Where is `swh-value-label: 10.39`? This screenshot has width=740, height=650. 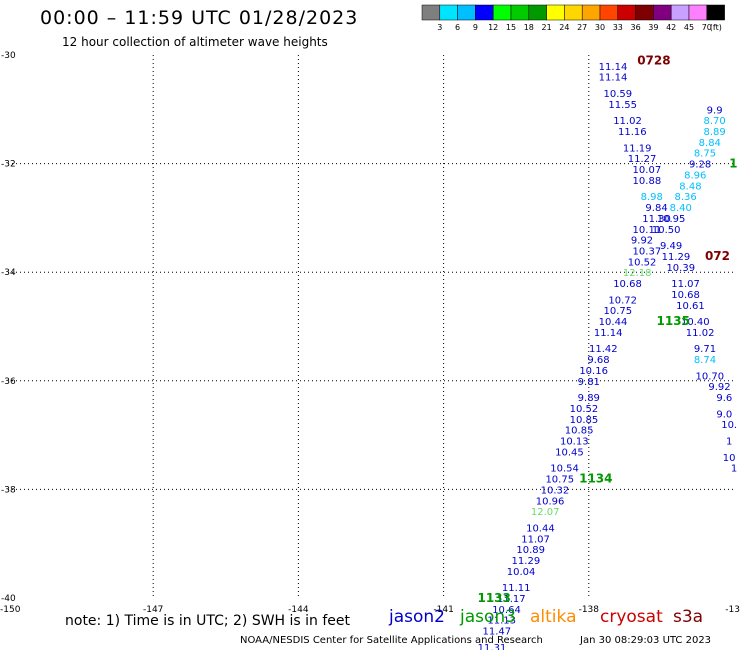 swh-value-label: 10.39 is located at coordinates (680, 268).